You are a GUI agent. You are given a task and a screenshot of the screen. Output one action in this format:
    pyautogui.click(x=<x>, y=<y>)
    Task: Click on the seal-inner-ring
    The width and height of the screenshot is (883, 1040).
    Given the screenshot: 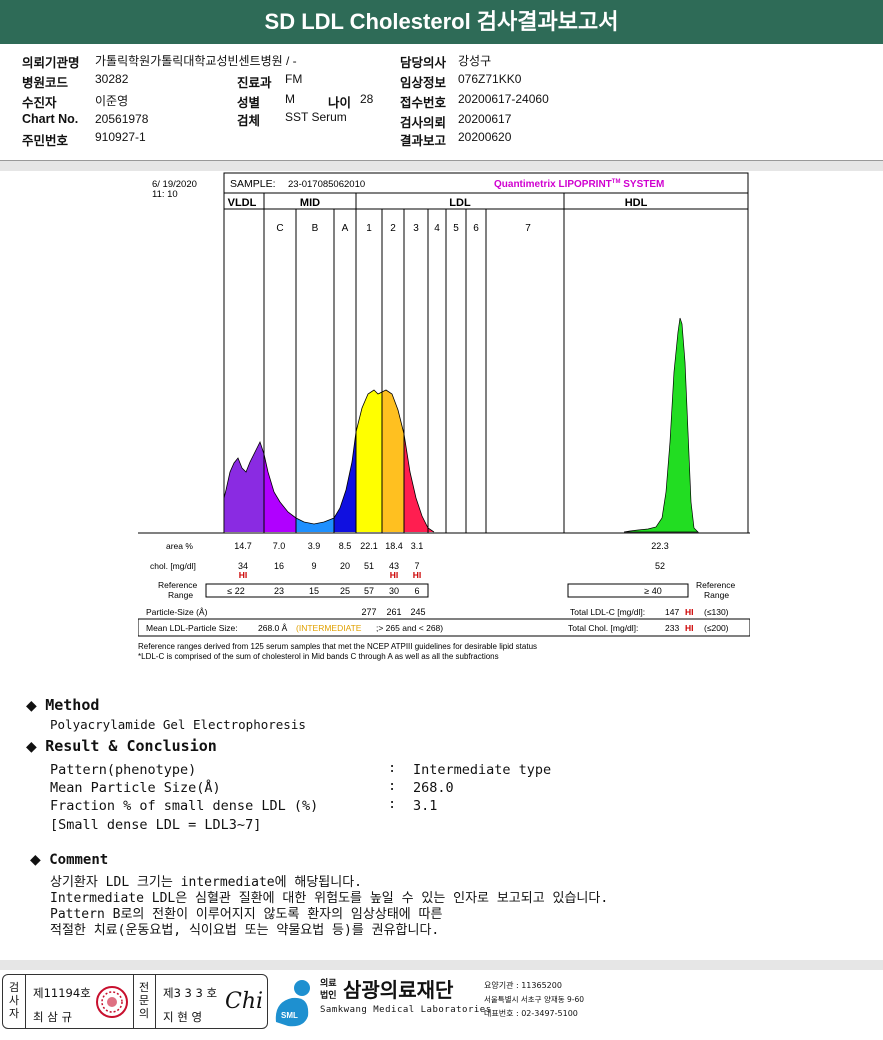 What is the action you would take?
    pyautogui.click(x=112, y=1002)
    